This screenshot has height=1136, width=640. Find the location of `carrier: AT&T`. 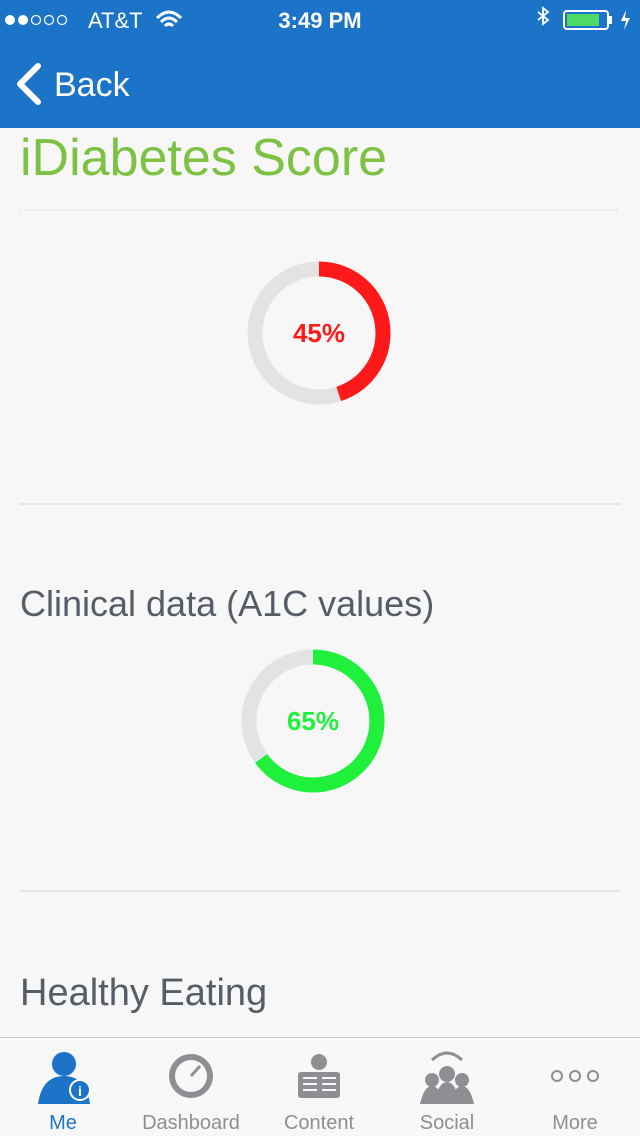

carrier: AT&T is located at coordinates (115, 20).